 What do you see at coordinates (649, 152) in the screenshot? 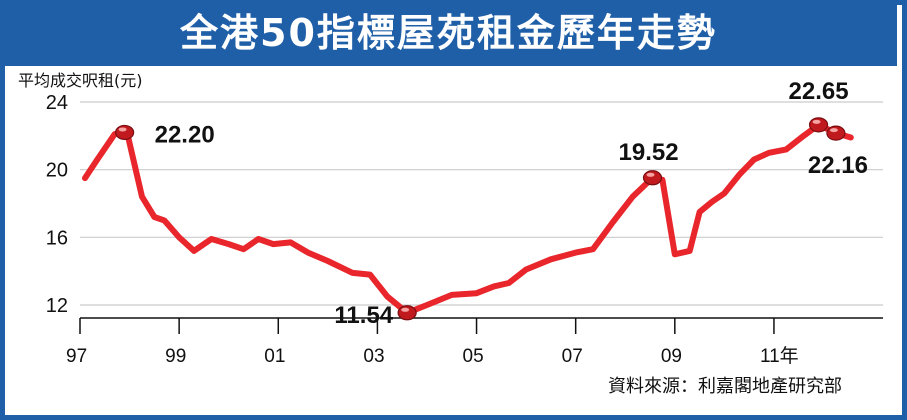
I see `data-label: 19.52` at bounding box center [649, 152].